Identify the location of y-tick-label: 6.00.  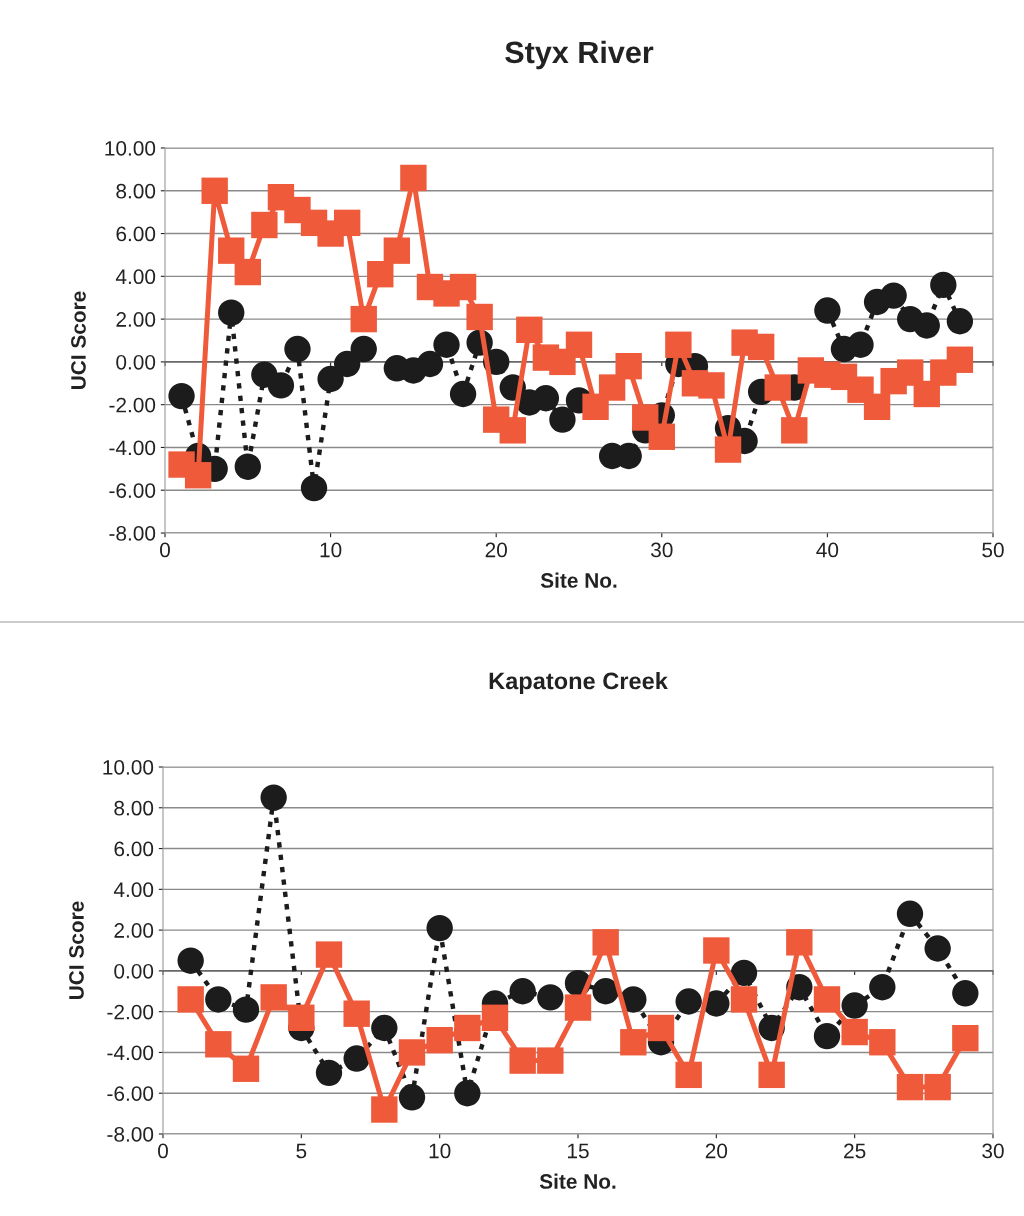
(134, 849).